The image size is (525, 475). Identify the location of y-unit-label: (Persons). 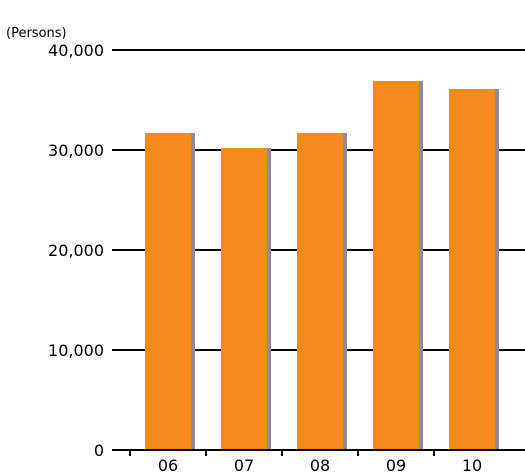
(36, 33).